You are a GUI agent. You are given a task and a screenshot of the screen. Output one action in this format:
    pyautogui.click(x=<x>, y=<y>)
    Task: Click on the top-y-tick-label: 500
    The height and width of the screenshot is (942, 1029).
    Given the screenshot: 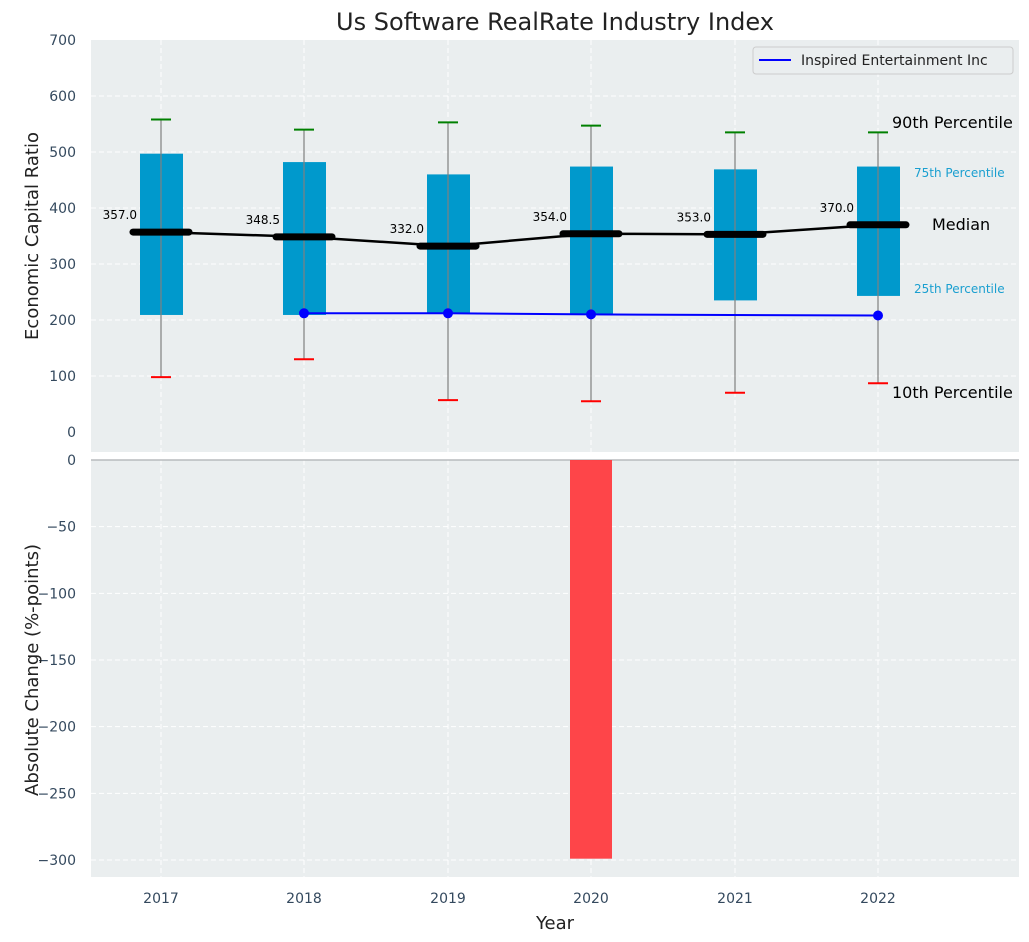 What is the action you would take?
    pyautogui.click(x=62, y=153)
    